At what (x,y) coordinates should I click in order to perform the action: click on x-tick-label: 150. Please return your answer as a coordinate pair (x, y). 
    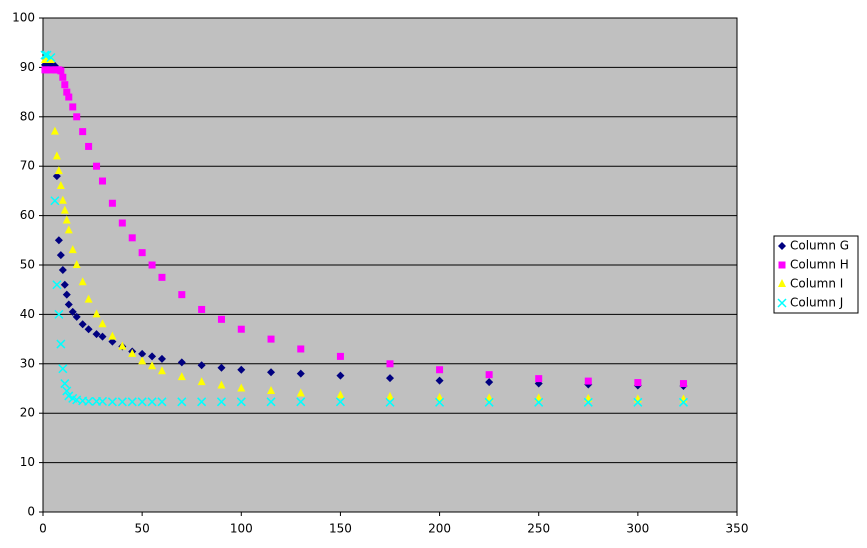
    Looking at the image, I should click on (340, 529).